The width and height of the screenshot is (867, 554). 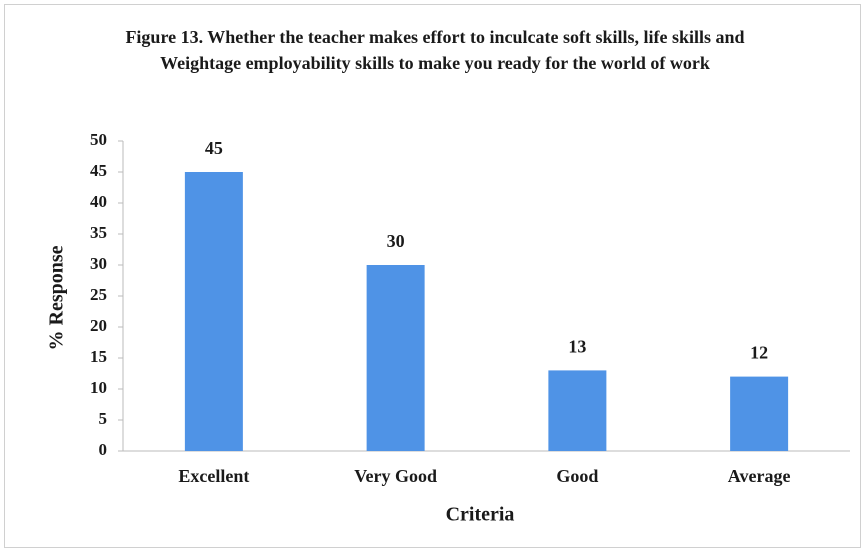 I want to click on x-tick-label: Average, so click(x=759, y=476).